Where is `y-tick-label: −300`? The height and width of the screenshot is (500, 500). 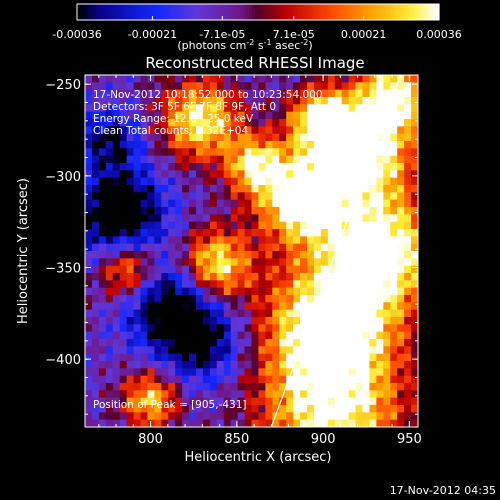 y-tick-label: −300 is located at coordinates (63, 177).